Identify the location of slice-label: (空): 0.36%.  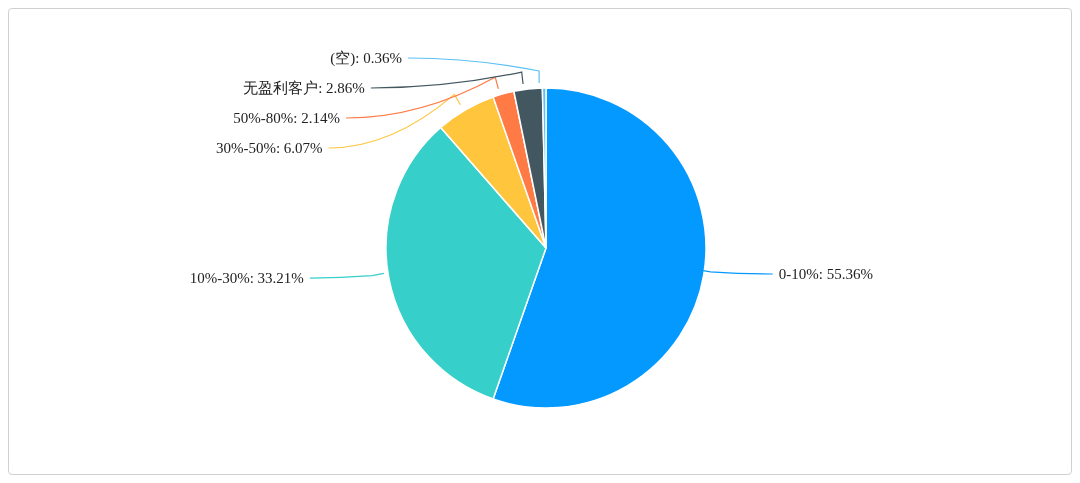
(366, 59).